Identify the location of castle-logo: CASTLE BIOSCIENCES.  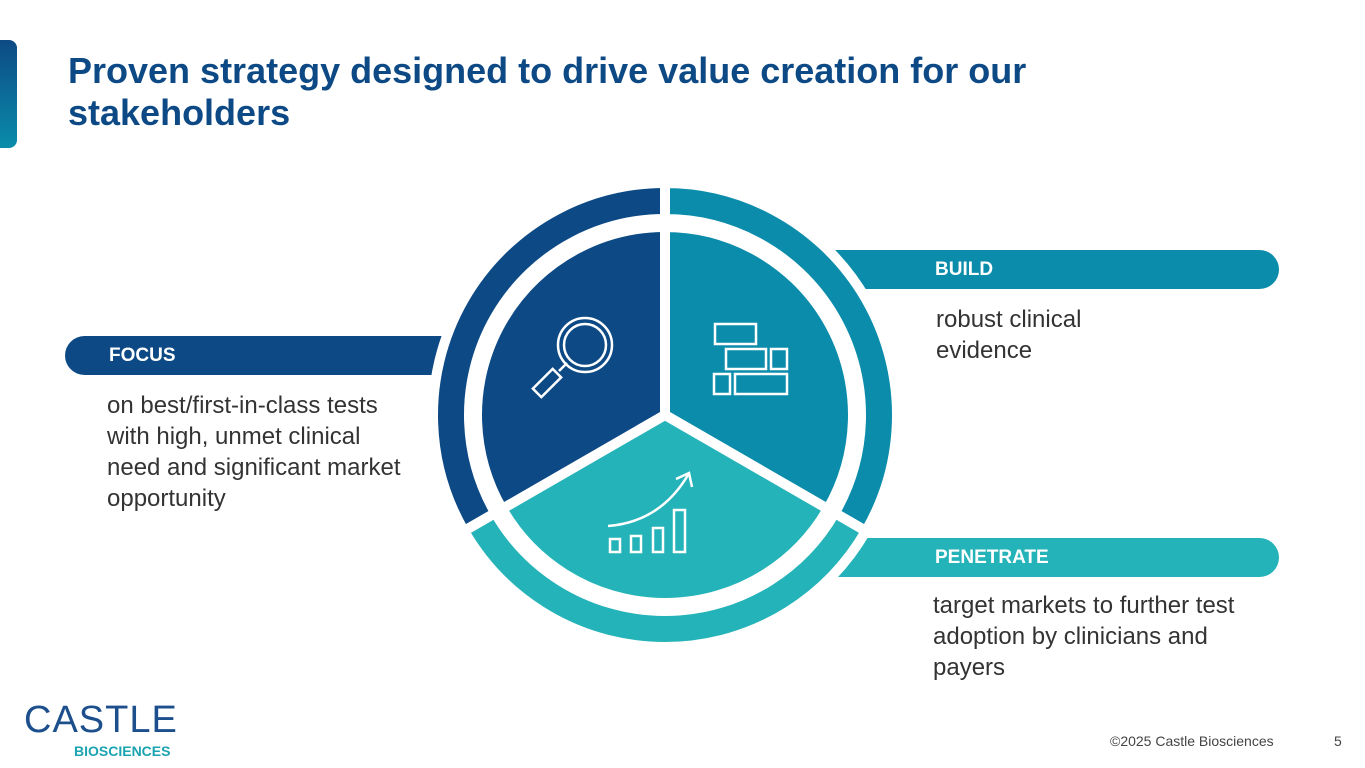
(101, 729).